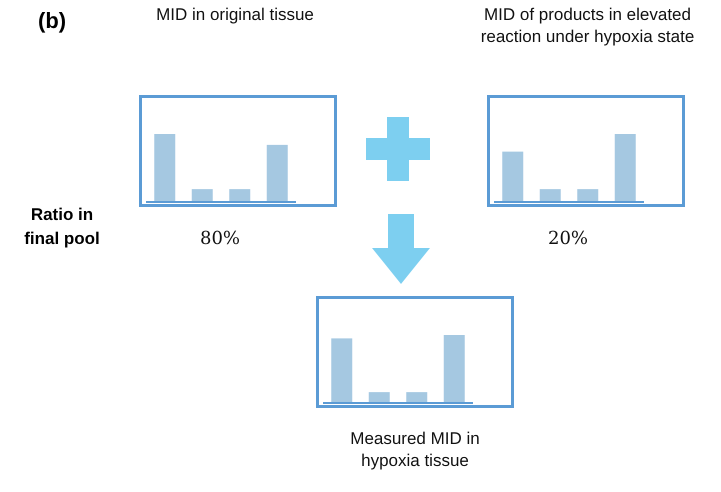 The image size is (721, 492). I want to click on text: Ratio in final pool, so click(62, 227).